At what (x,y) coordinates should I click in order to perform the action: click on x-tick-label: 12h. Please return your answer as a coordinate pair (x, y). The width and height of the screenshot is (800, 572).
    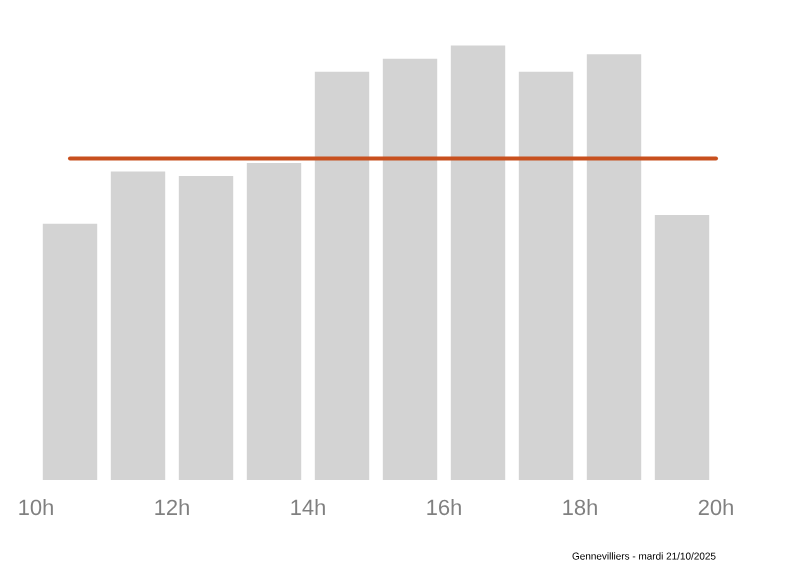
    Looking at the image, I should click on (172, 507).